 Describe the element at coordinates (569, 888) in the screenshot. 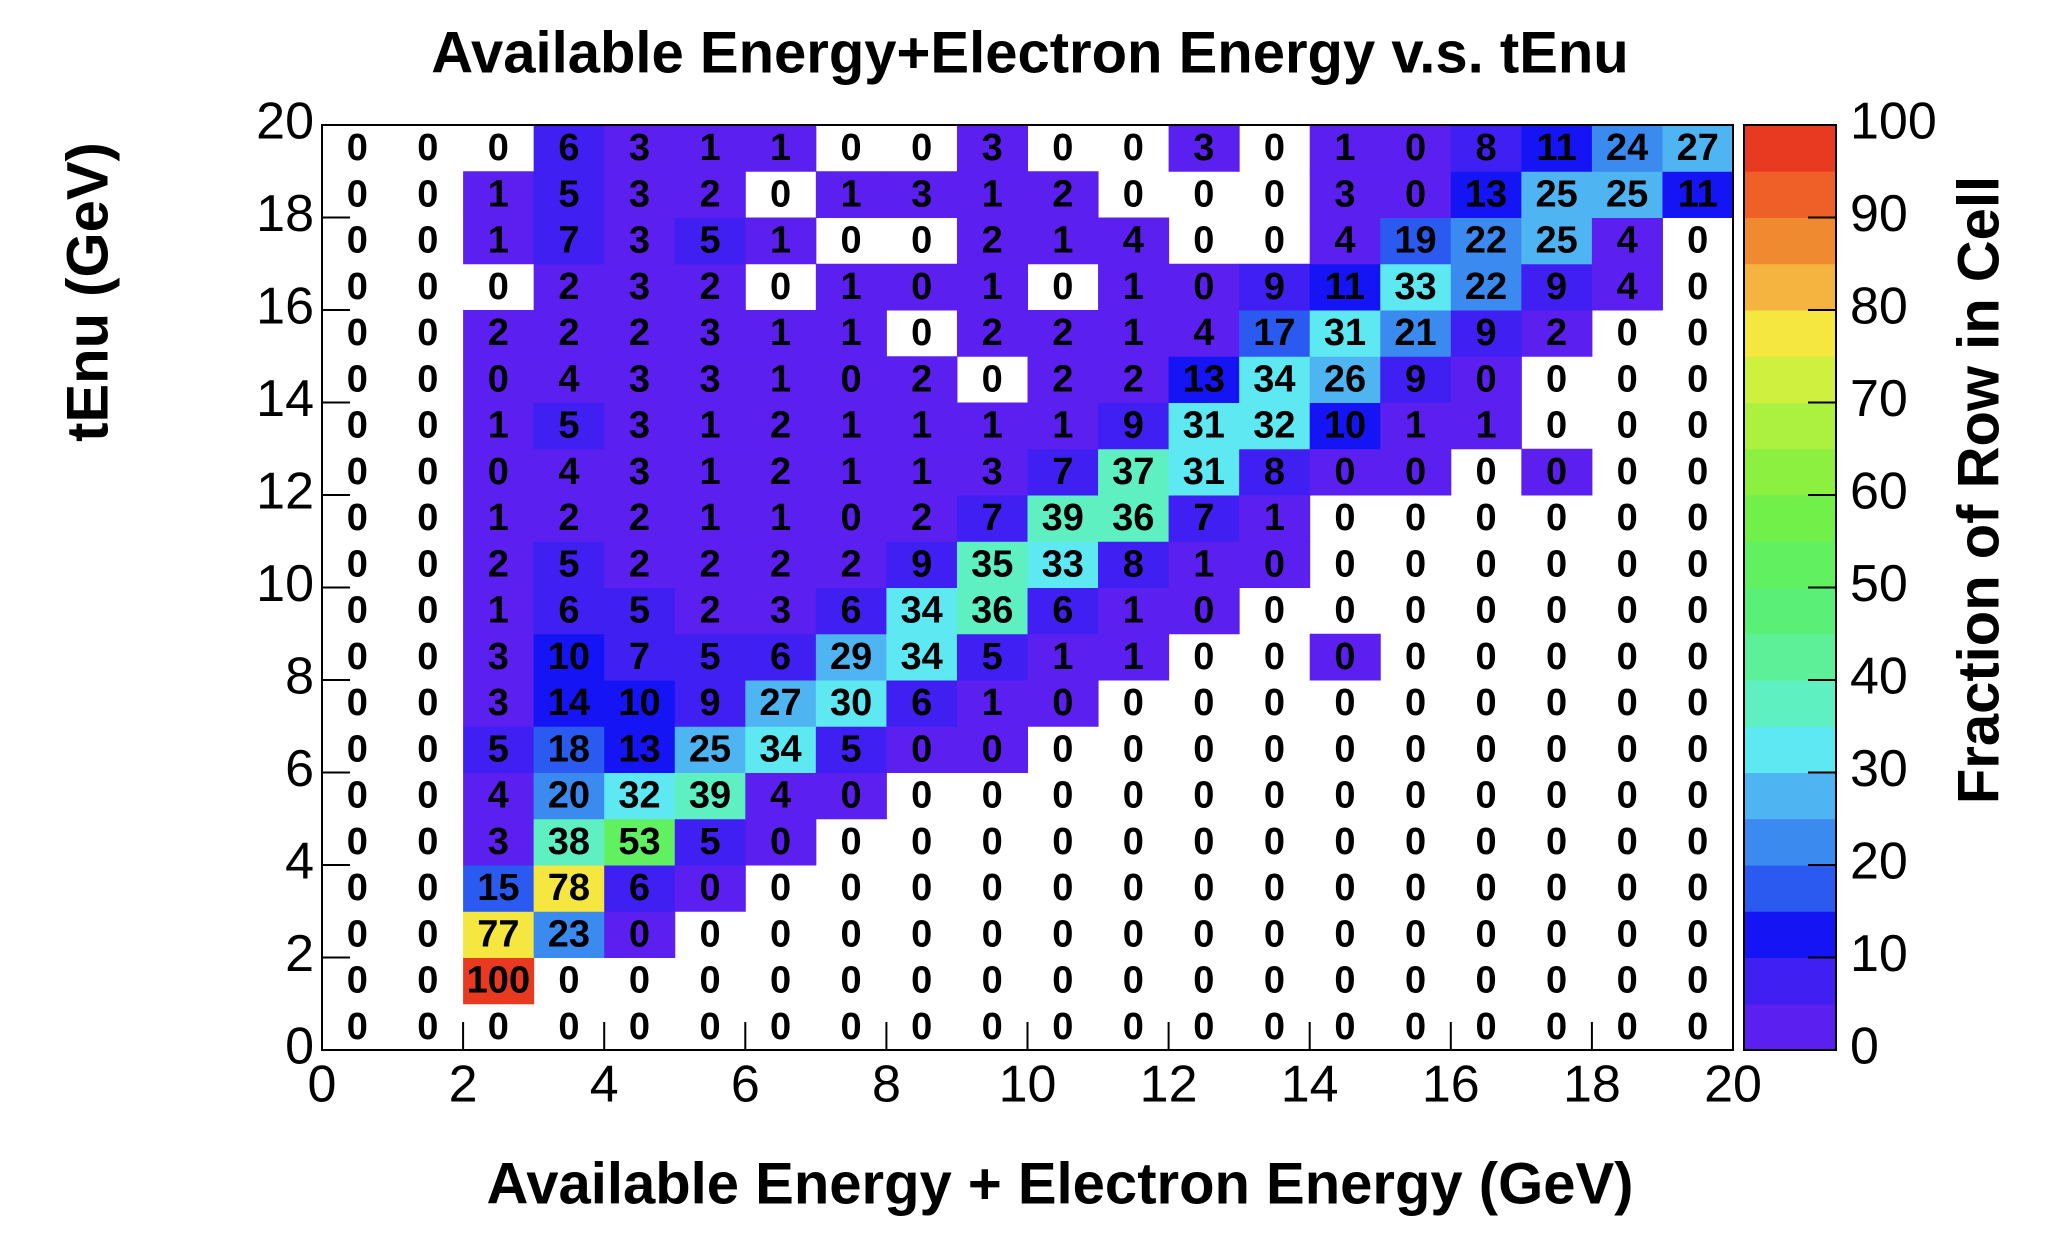

I see `cell-label: 78` at that location.